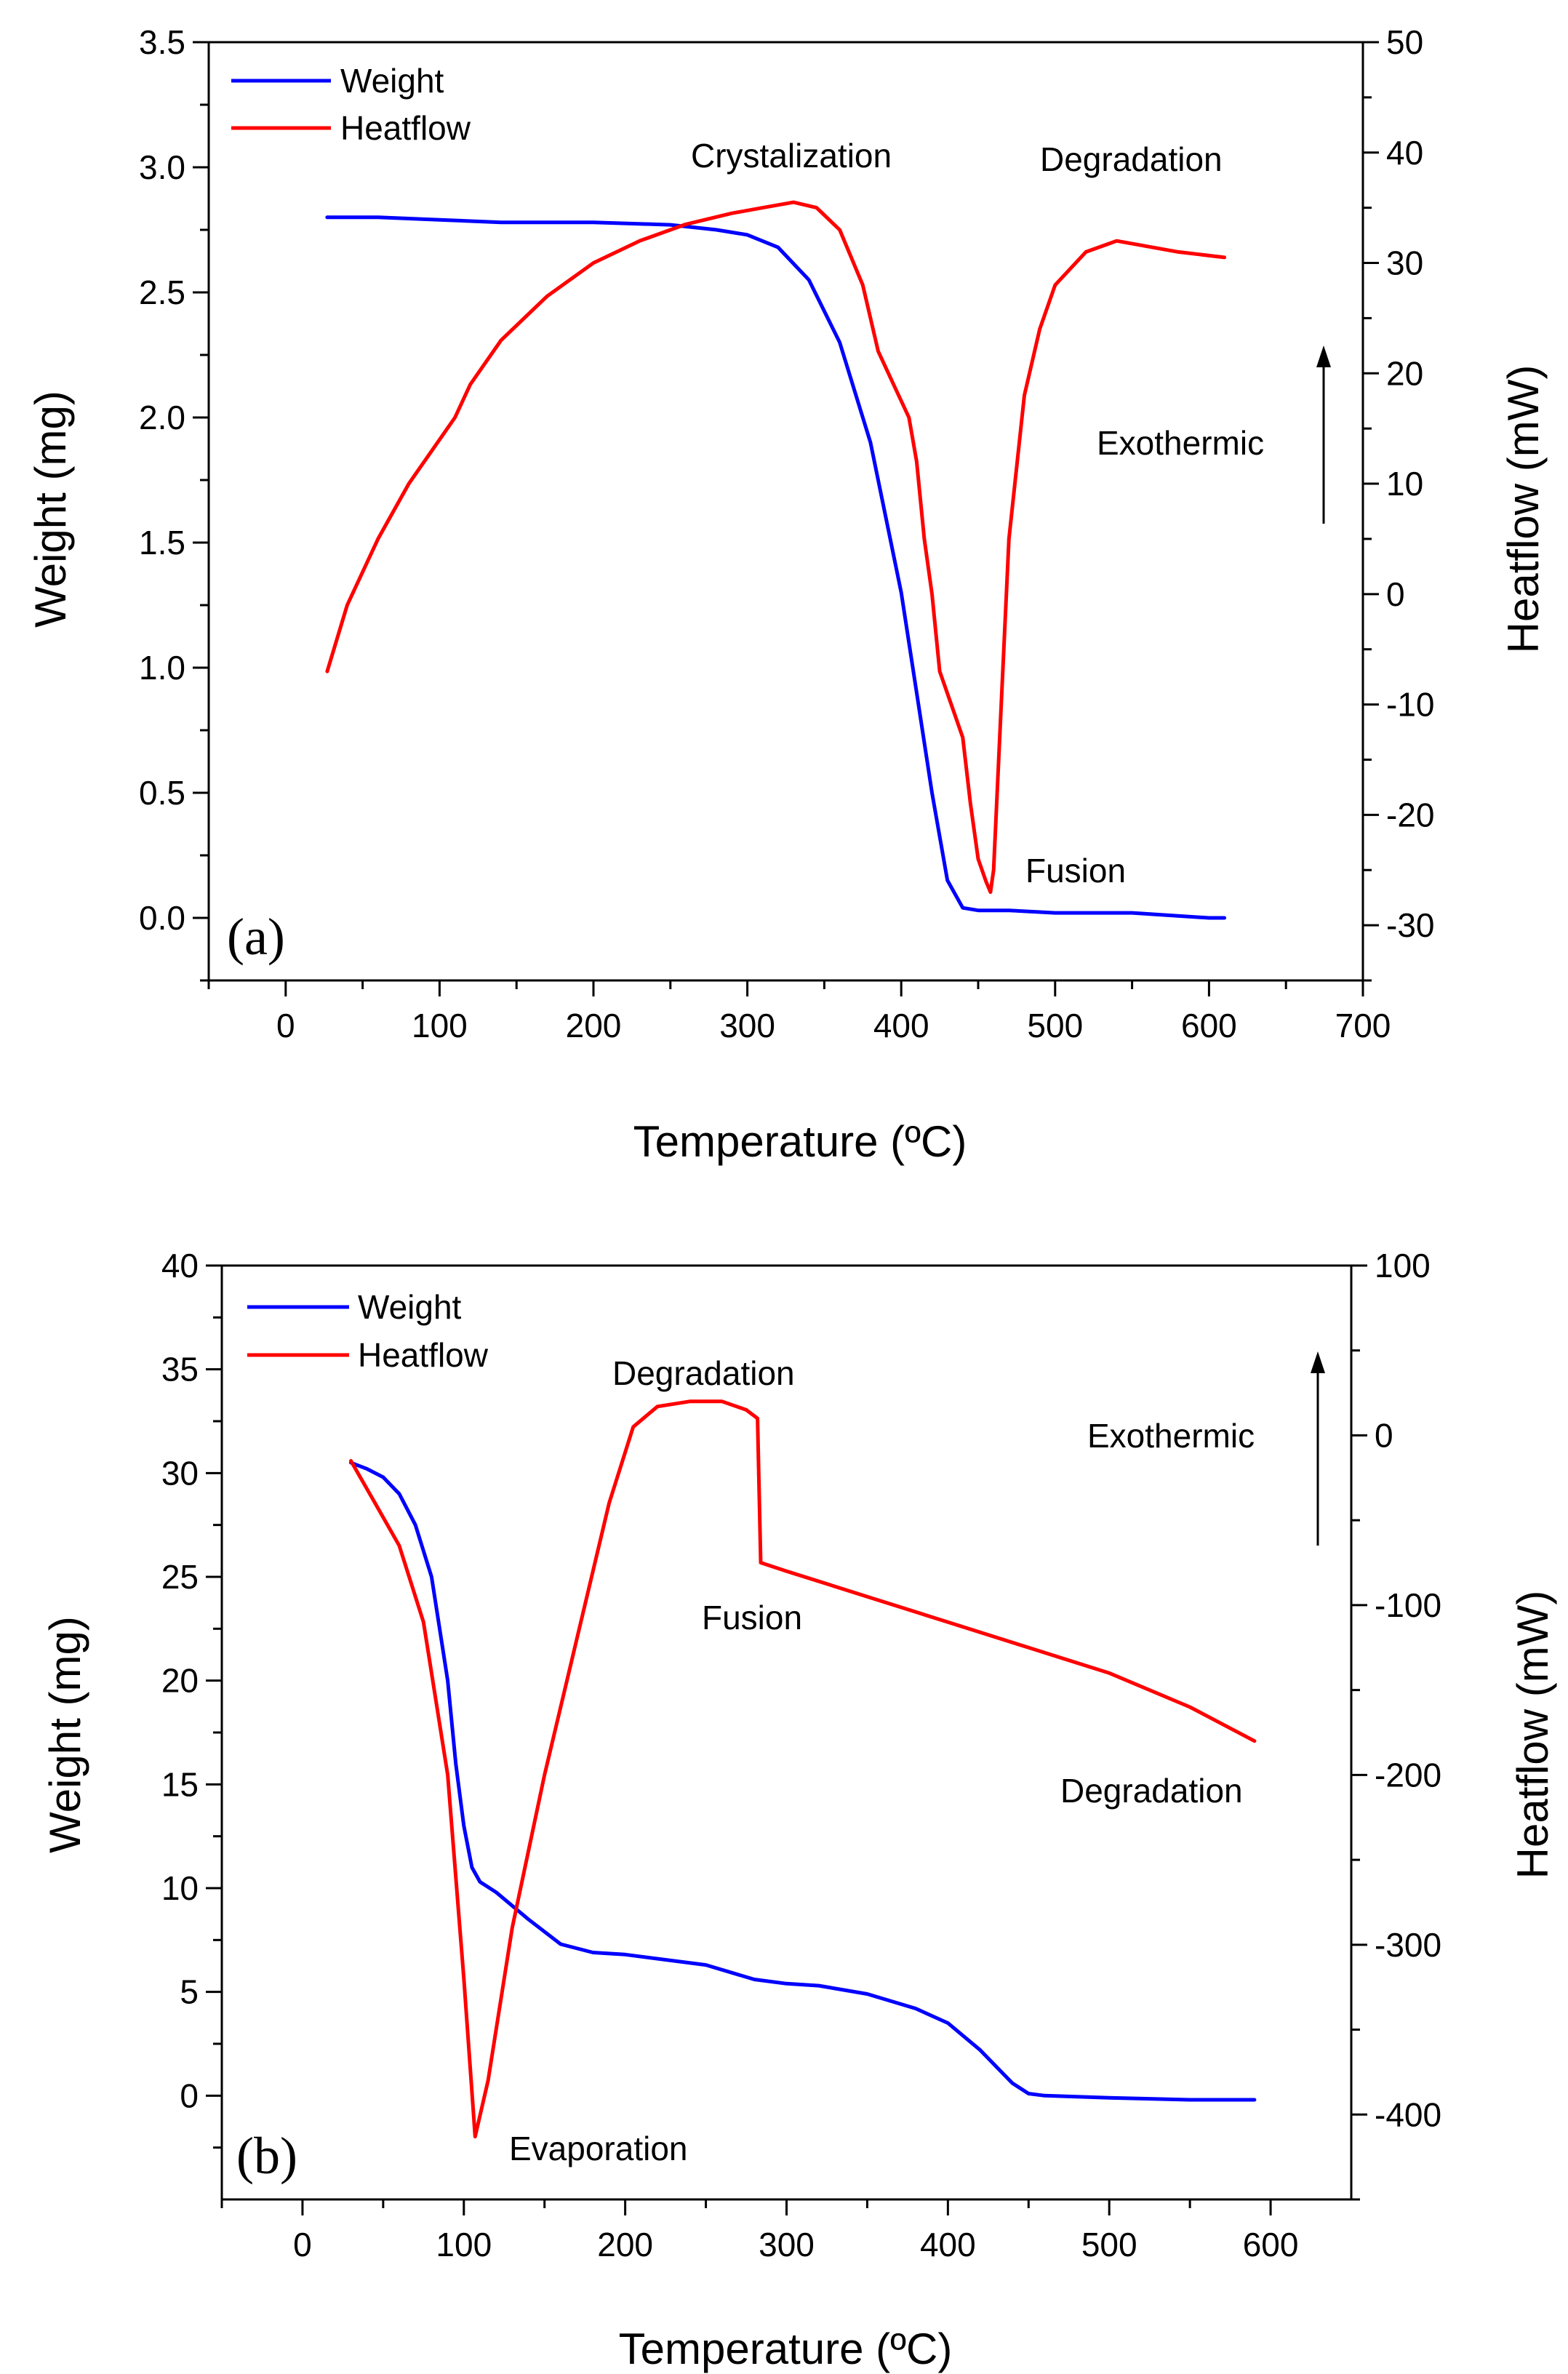  I want to click on left-tick-label: 0.5, so click(162, 793).